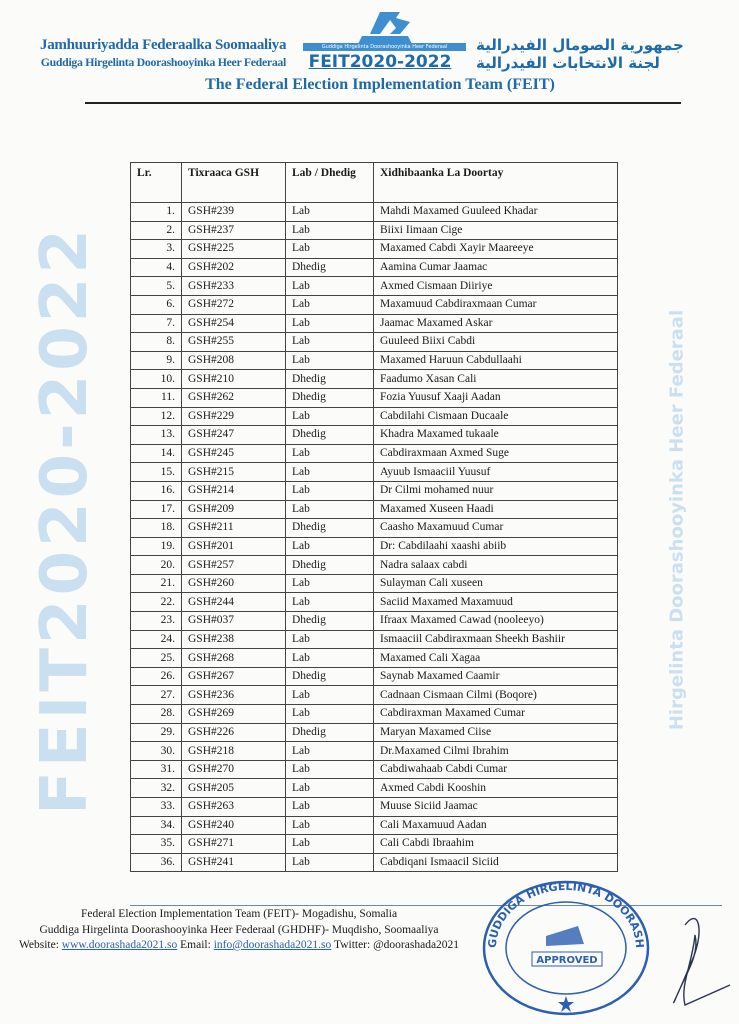 The height and width of the screenshot is (1024, 739). What do you see at coordinates (233, 212) in the screenshot?
I see `cell-reference: GSH#239` at bounding box center [233, 212].